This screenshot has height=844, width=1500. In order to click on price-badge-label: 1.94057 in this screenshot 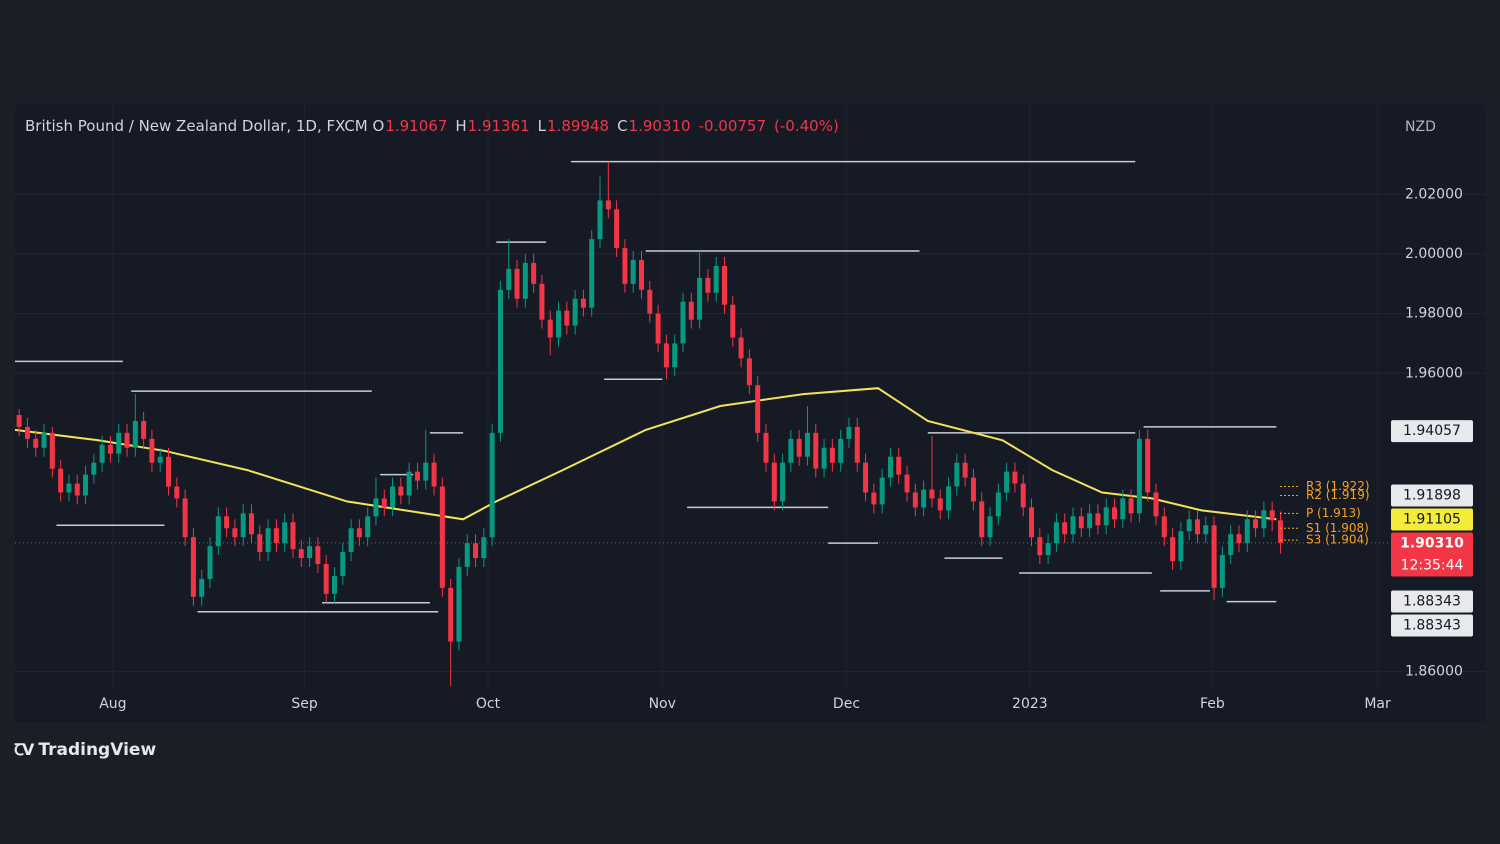, I will do `click(1432, 431)`.